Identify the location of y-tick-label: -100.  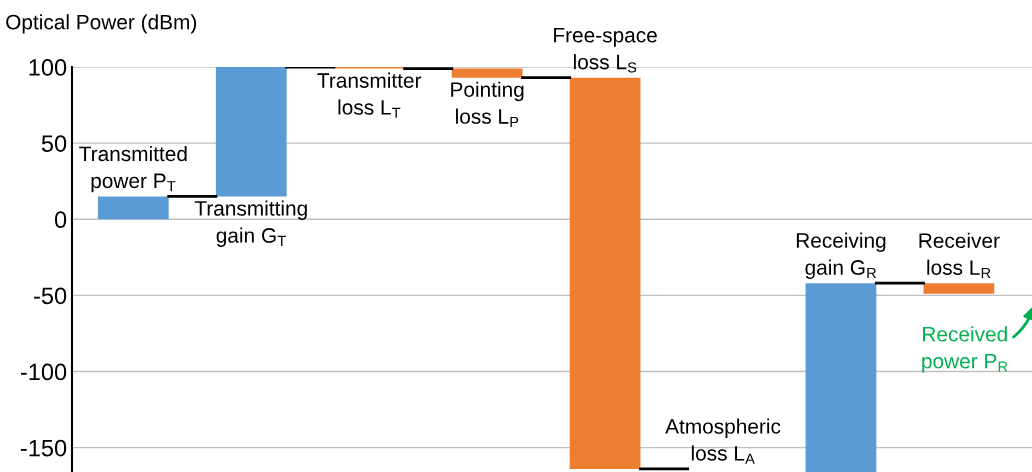
(43, 372).